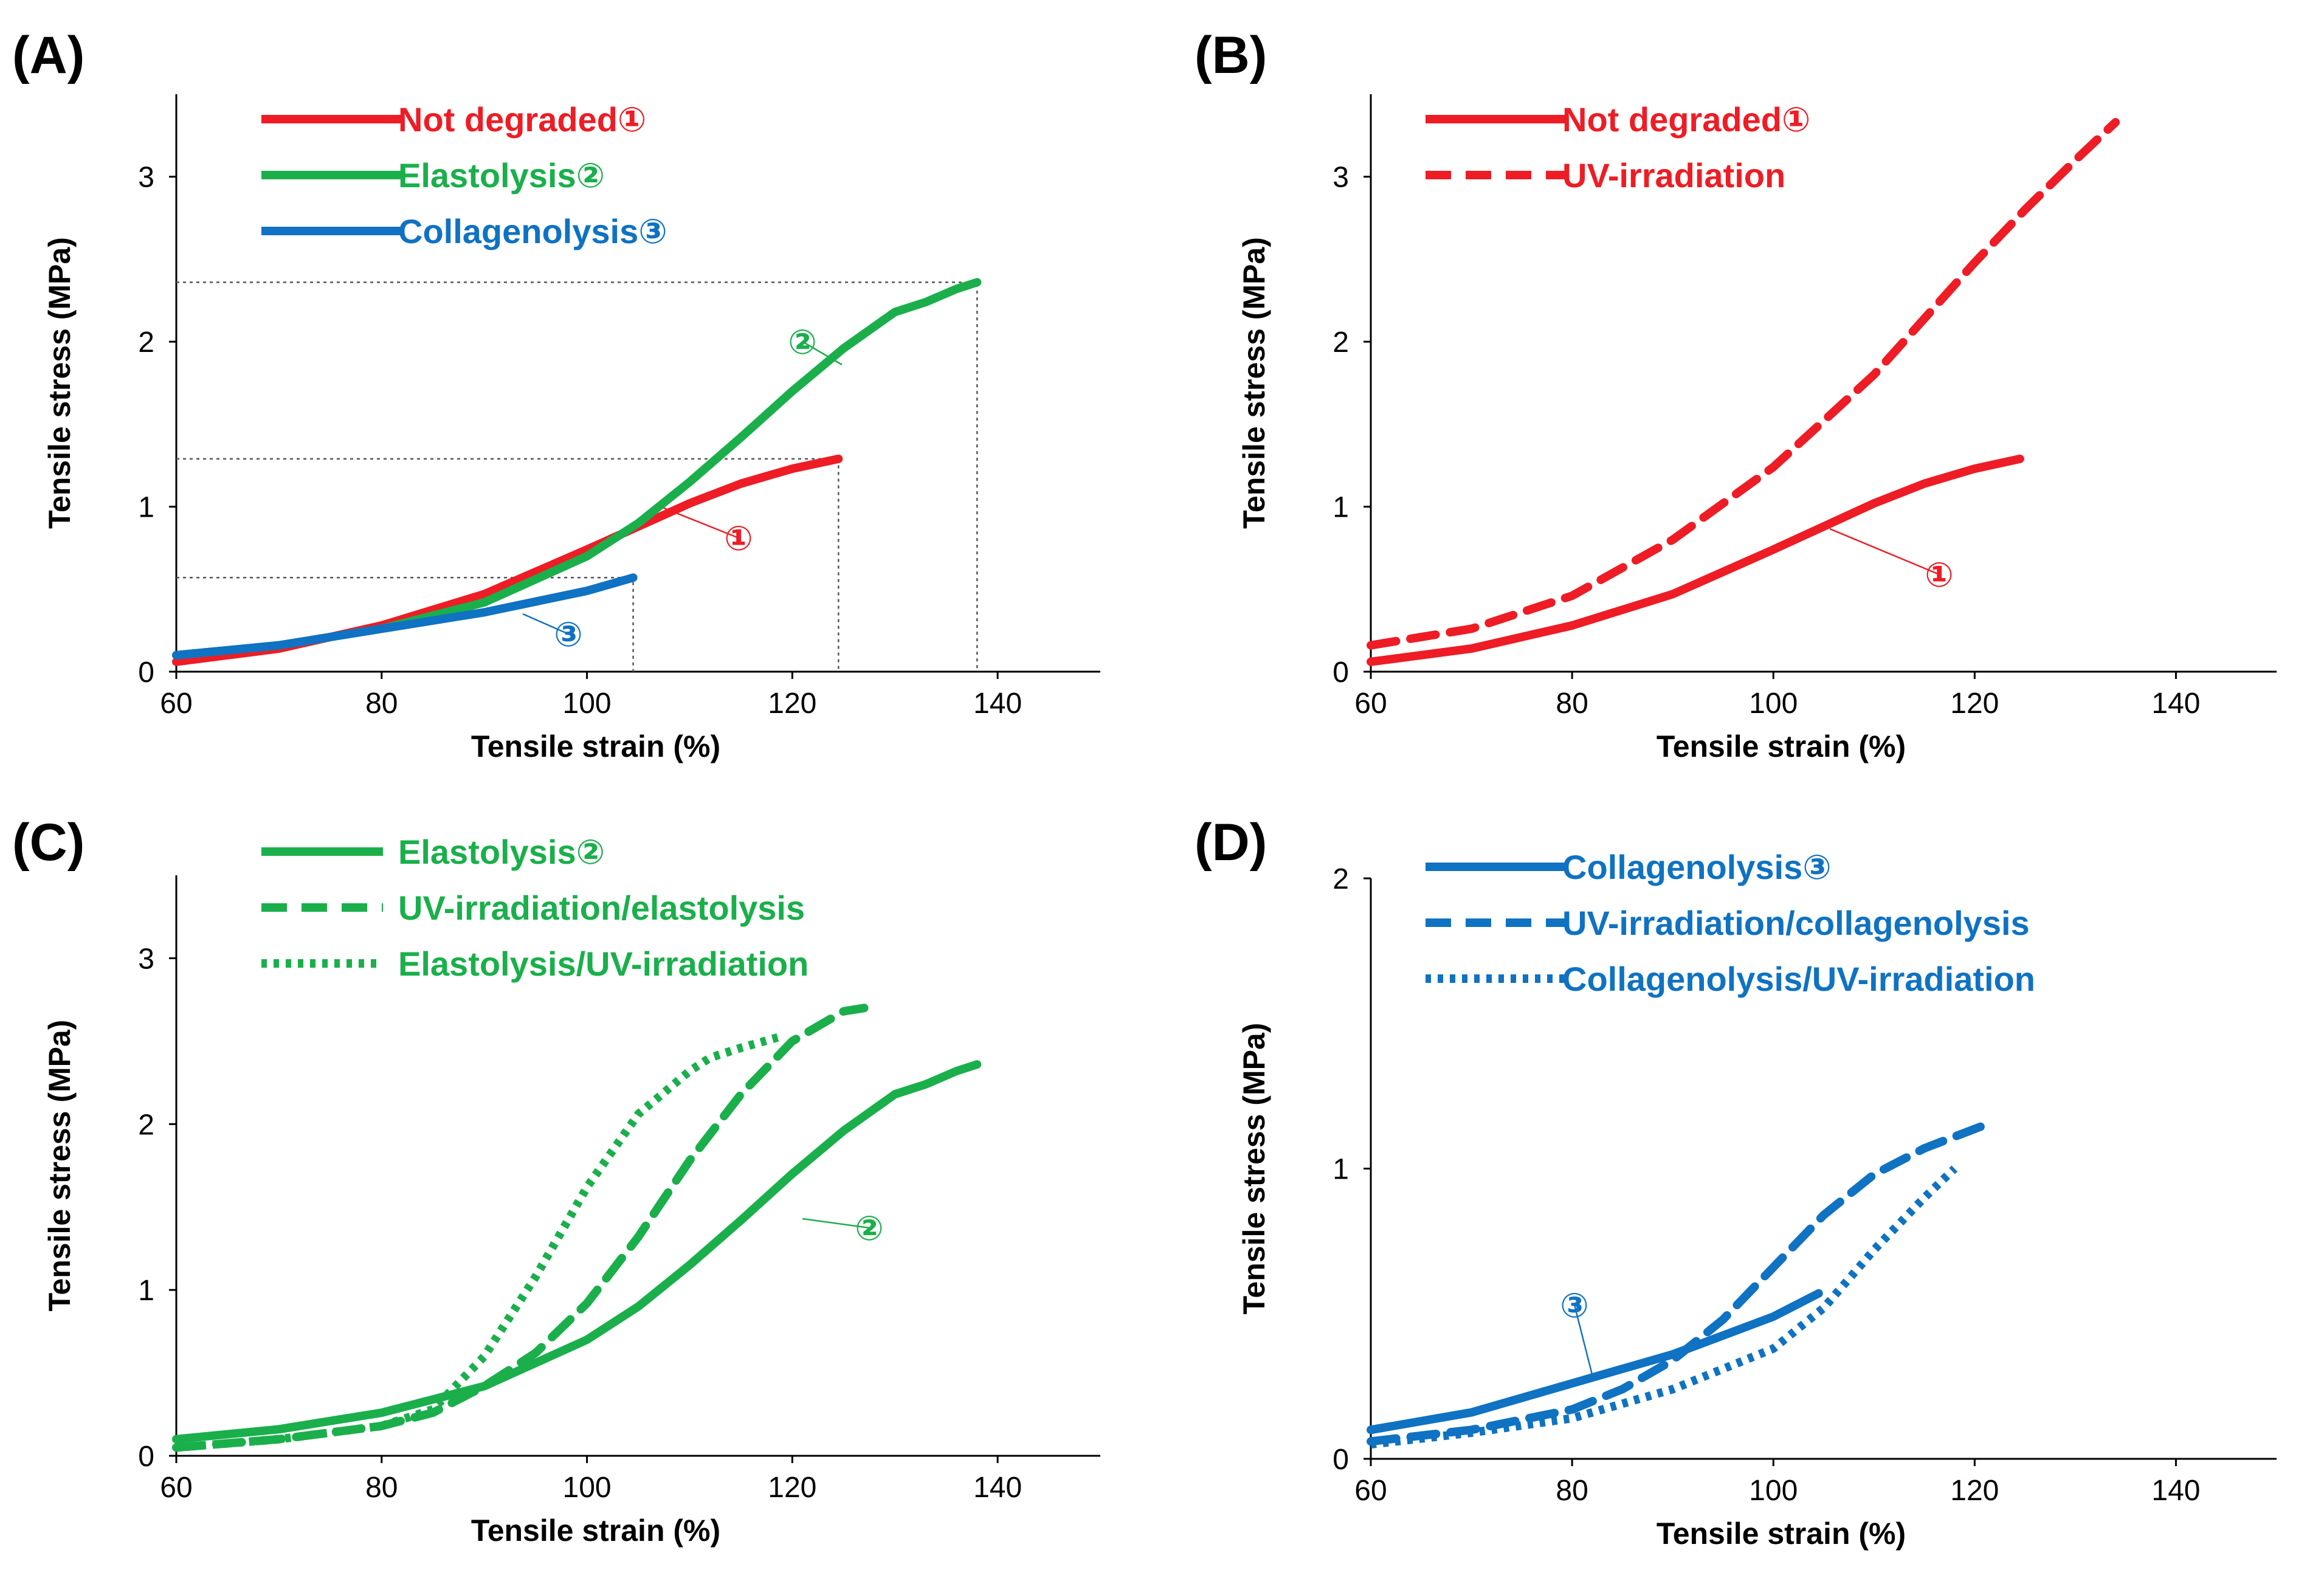 This screenshot has width=2324, height=1595. Describe the element at coordinates (1231, 55) in the screenshot. I see `panel-label: (B)` at that location.